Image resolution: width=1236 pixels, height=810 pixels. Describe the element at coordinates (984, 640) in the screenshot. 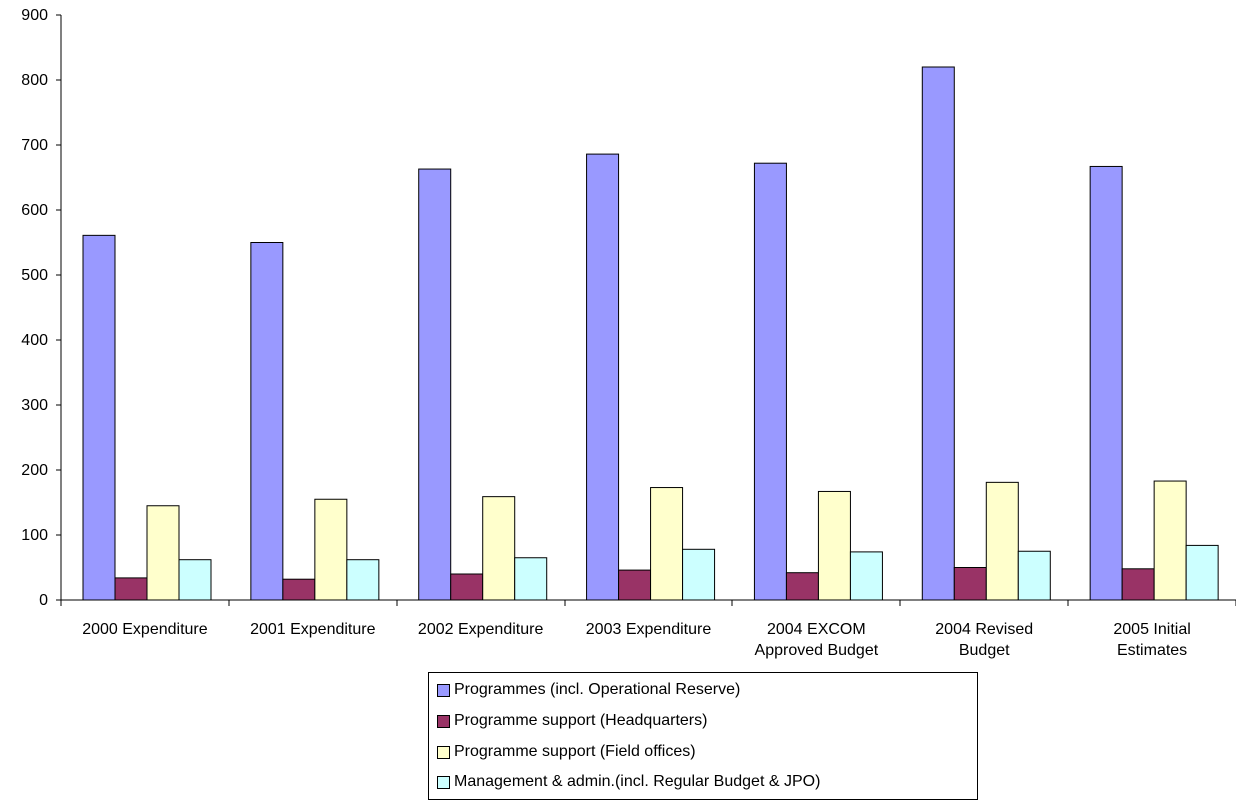

I see `x-category-label: 2004 Revised Budget` at that location.